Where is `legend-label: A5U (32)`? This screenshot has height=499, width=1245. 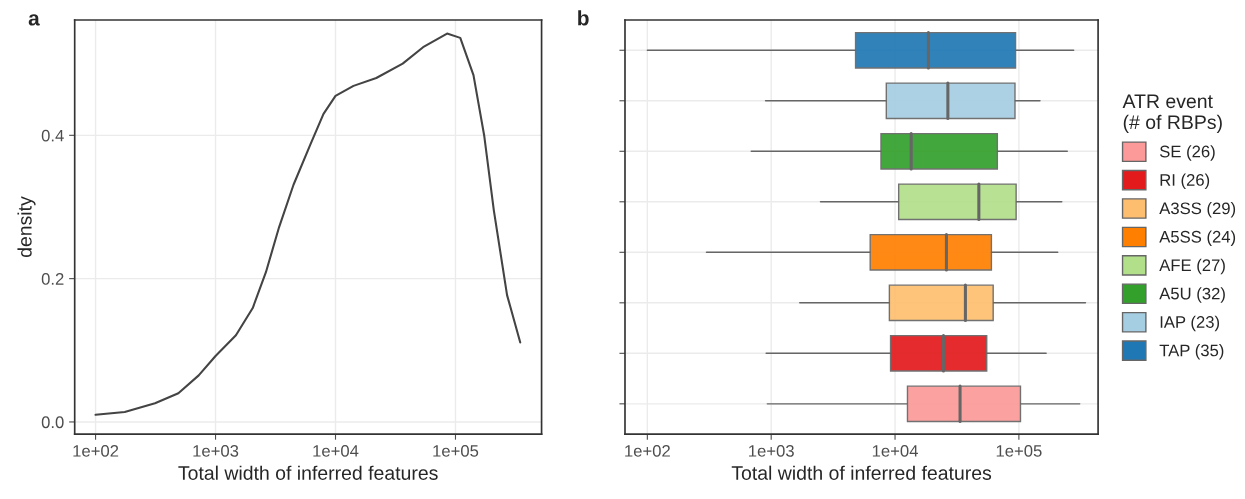
legend-label: A5U (32) is located at coordinates (1192, 295).